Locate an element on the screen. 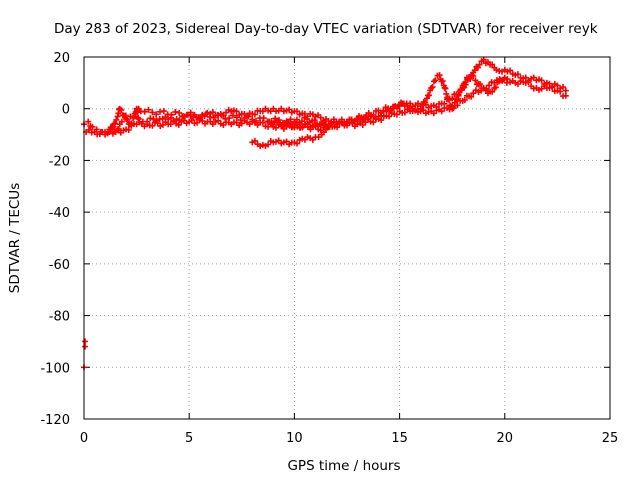 This screenshot has height=480, width=640. x-tick-label: 10 is located at coordinates (294, 438).